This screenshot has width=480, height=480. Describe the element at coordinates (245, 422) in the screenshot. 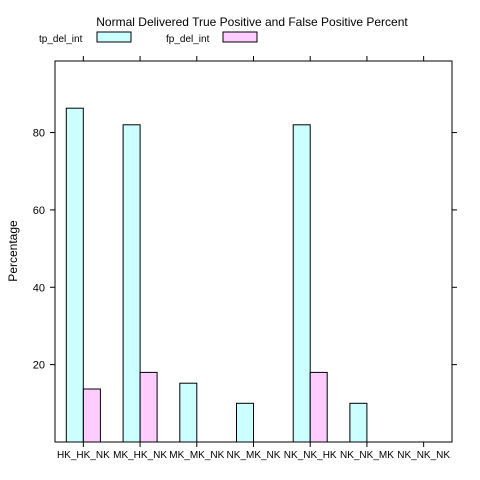

I see `bar-tp_del_int-NK_MK_NK` at that location.